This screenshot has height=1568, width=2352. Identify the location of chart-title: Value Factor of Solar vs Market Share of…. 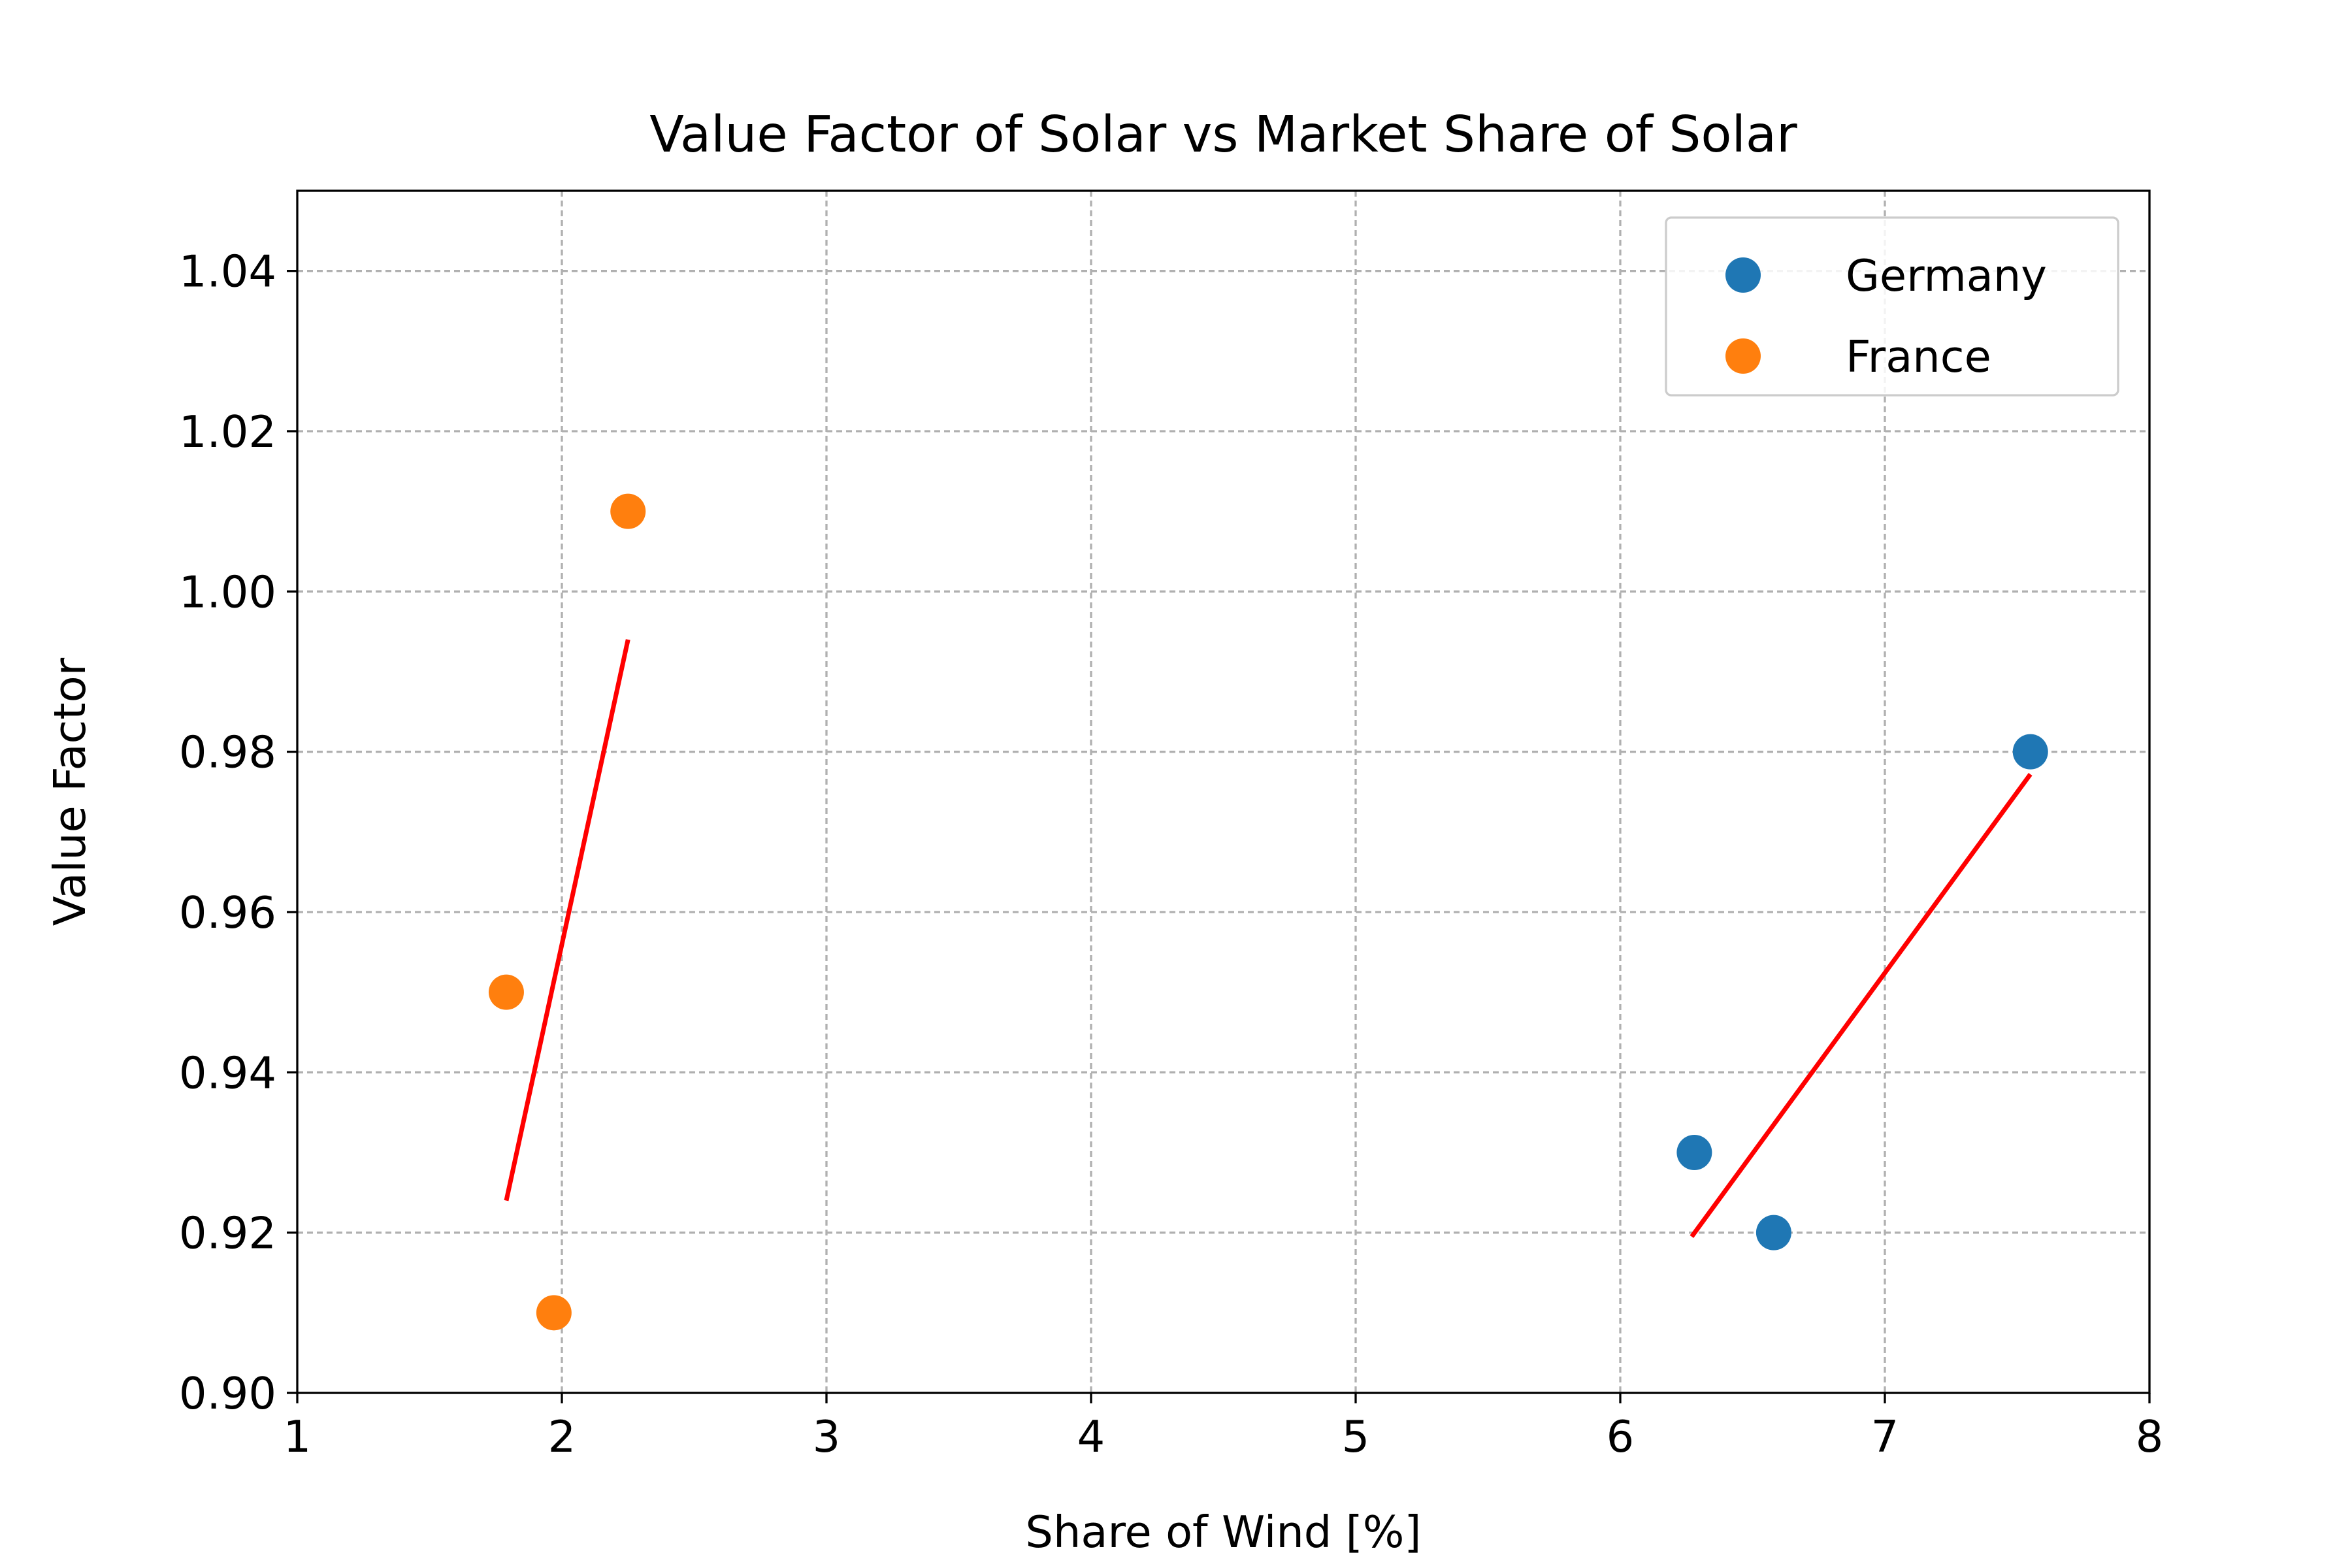
(1223, 135).